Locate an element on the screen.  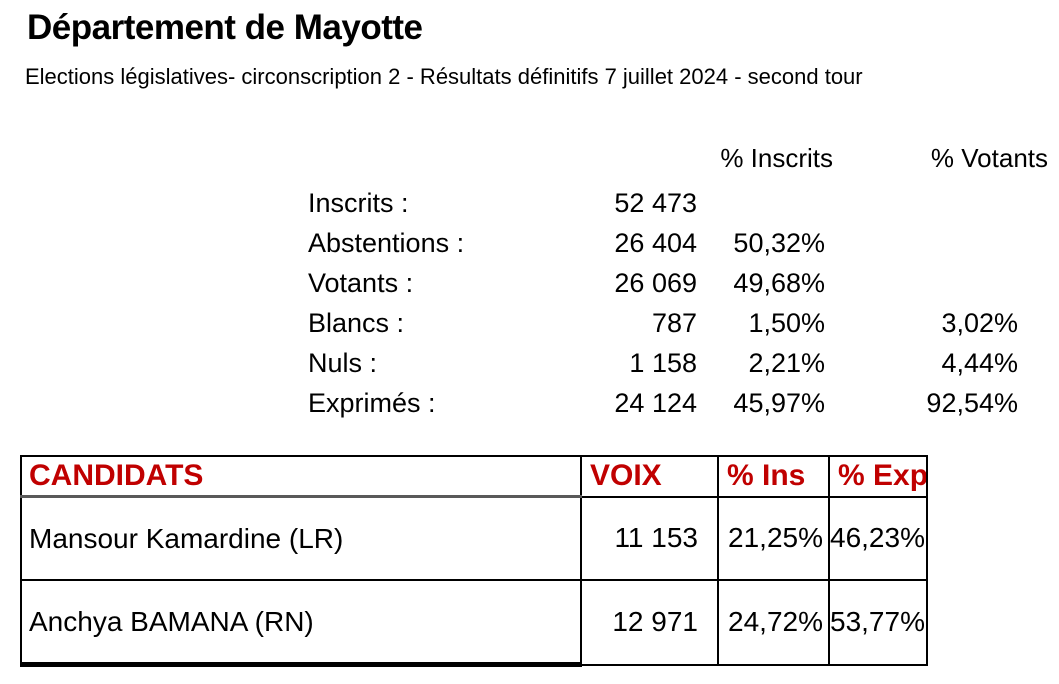
participation-value: 52 473 is located at coordinates (655, 203).